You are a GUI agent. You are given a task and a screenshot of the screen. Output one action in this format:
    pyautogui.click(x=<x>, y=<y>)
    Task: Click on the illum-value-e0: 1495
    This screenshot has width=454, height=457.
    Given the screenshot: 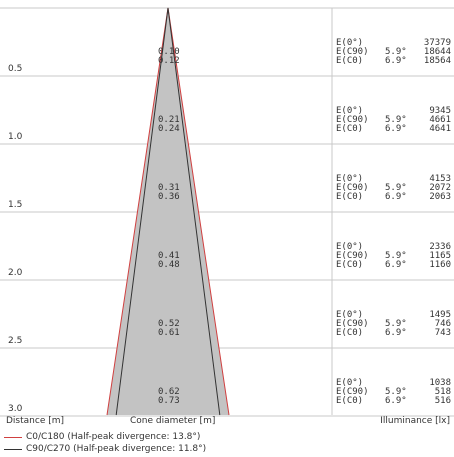 What is the action you would take?
    pyautogui.click(x=440, y=315)
    